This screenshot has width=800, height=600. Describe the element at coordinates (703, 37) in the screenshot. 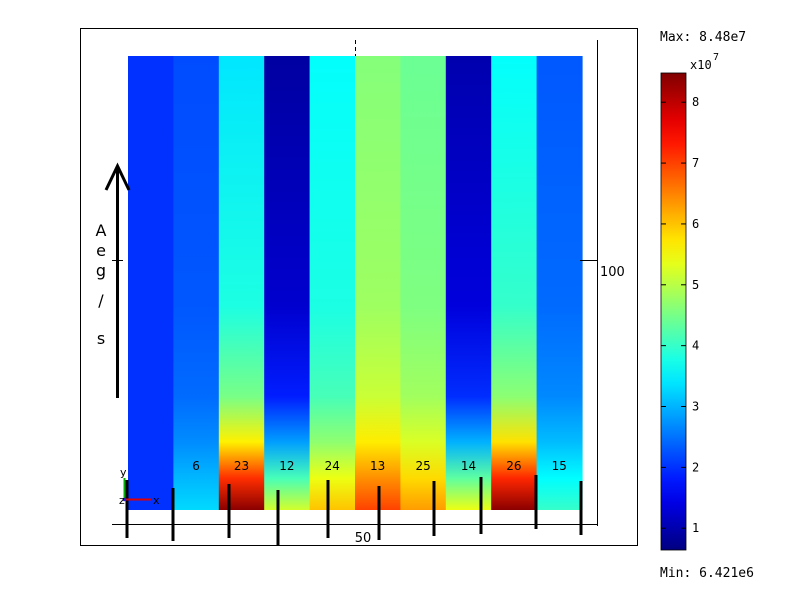

I see `colorbar-max-label: Max: 8.48e7` at that location.